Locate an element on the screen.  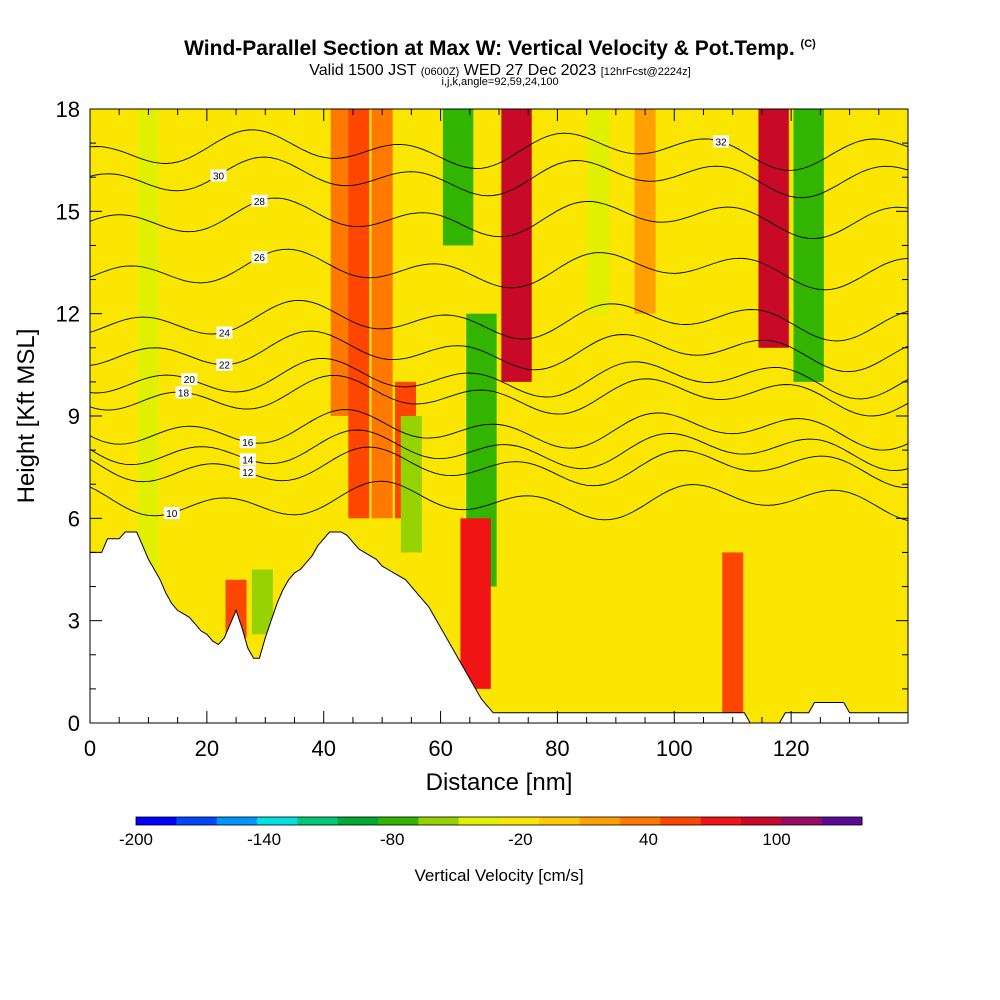
y-tick-label-12: 12 is located at coordinates (68, 314).